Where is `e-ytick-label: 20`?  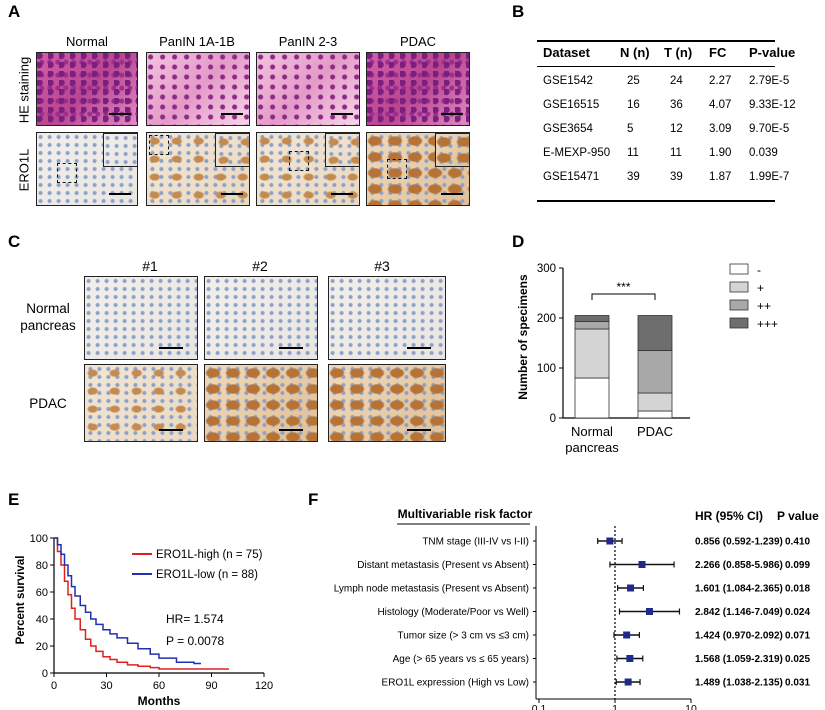
e-ytick-label: 20 is located at coordinates (42, 647).